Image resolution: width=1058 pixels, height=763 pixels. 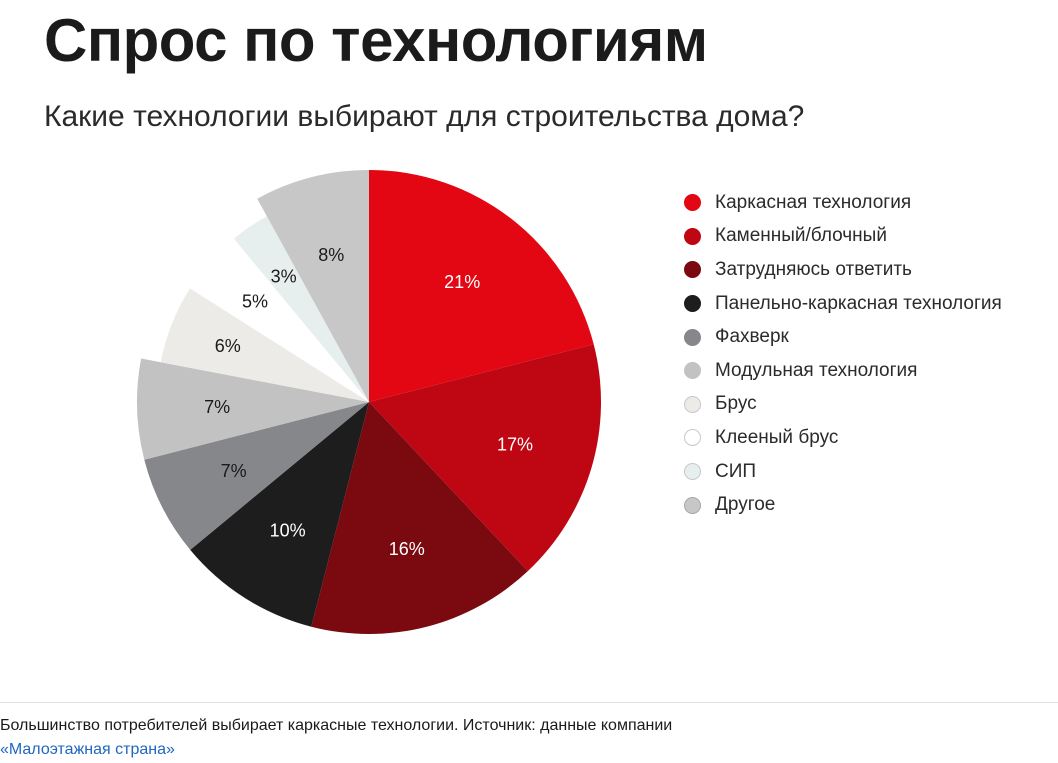 I want to click on legend-item: Фахверк, so click(x=843, y=337).